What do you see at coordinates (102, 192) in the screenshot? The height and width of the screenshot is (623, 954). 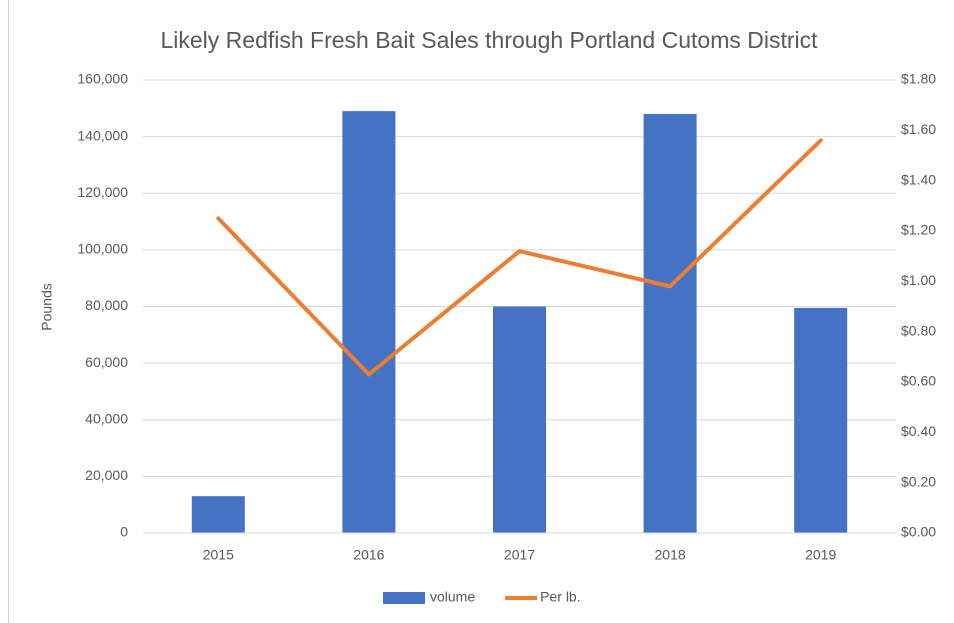 I see `y-tick-label: 120,000` at bounding box center [102, 192].